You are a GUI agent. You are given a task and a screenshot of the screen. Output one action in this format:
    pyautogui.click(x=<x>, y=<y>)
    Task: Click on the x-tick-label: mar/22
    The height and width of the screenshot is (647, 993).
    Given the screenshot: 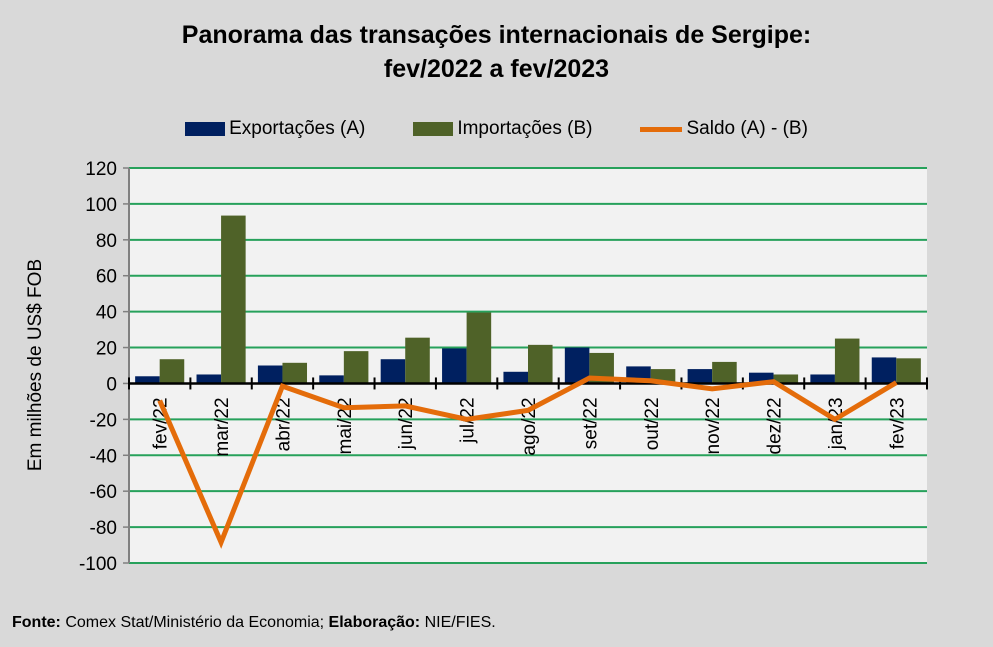 What is the action you would take?
    pyautogui.click(x=222, y=426)
    